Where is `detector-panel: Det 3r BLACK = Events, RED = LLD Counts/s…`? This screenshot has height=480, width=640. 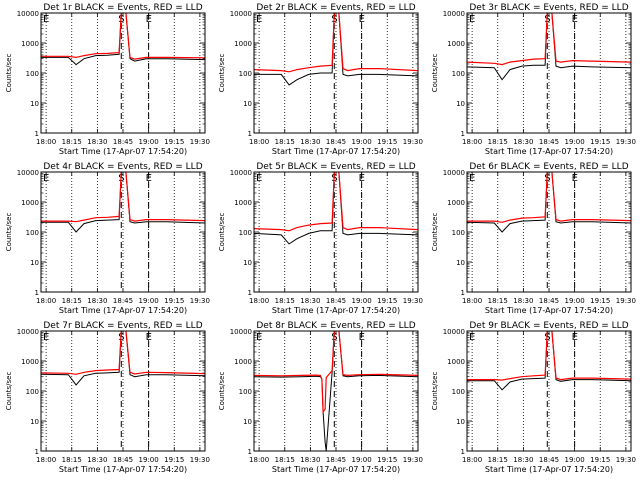 detector-panel: Det 3r BLACK = Events, RED = LLD Counts/s… is located at coordinates (533, 79).